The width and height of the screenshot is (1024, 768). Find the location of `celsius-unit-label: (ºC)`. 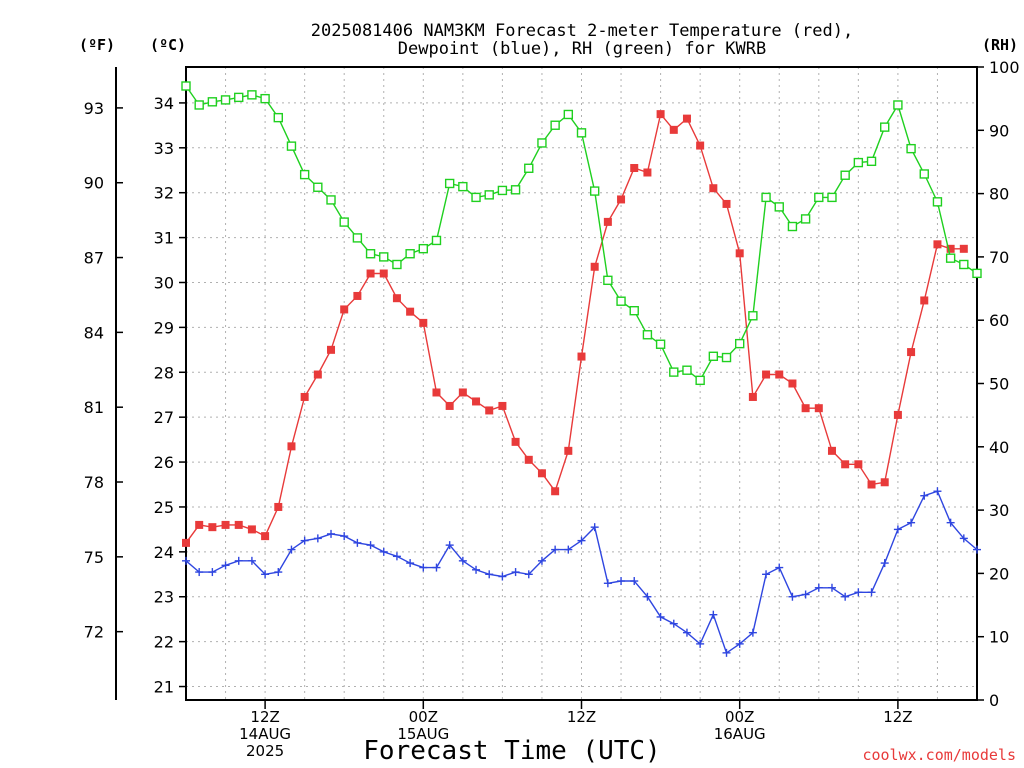

celsius-unit-label: (ºC) is located at coordinates (168, 45).